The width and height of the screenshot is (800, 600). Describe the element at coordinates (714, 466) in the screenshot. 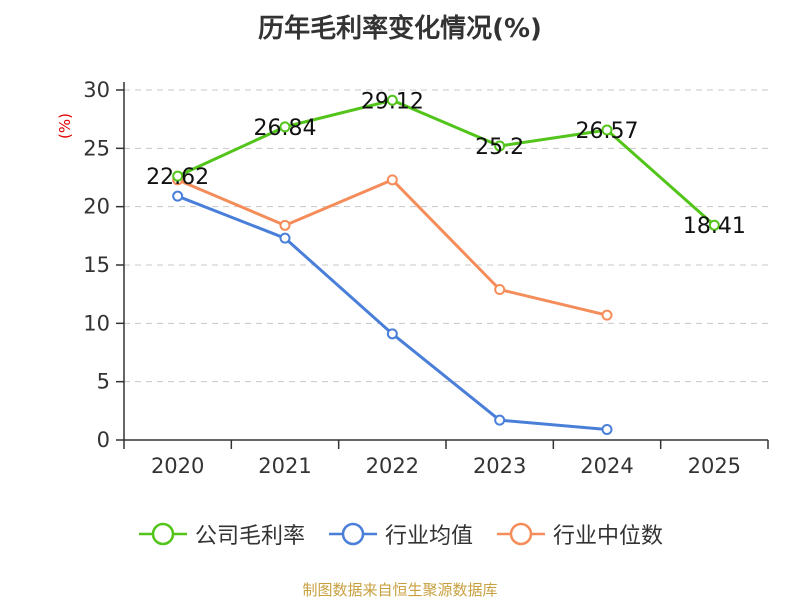

I see `x-tick-label: 2025` at that location.